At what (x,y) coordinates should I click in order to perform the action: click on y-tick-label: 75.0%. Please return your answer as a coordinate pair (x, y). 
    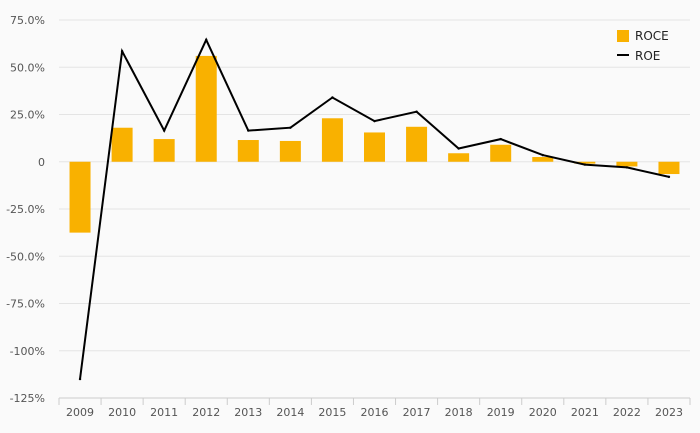
    Looking at the image, I should click on (27, 20).